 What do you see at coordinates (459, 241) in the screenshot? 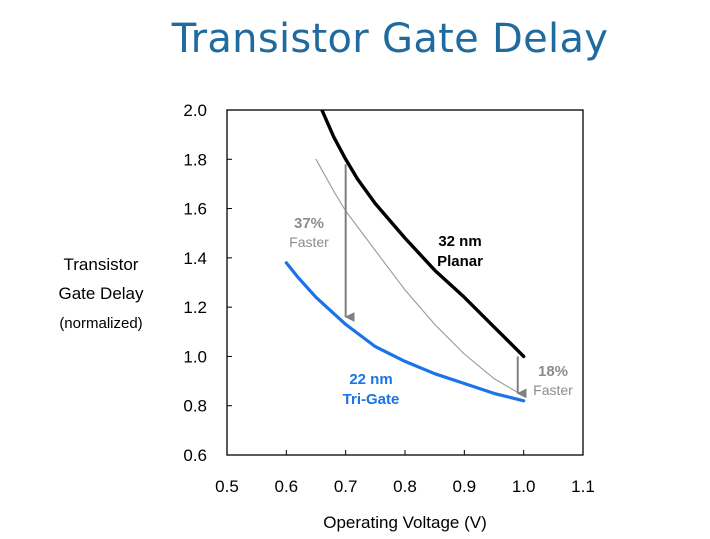
I see `series-label-32nm-planar-line: 32 nm` at bounding box center [459, 241].